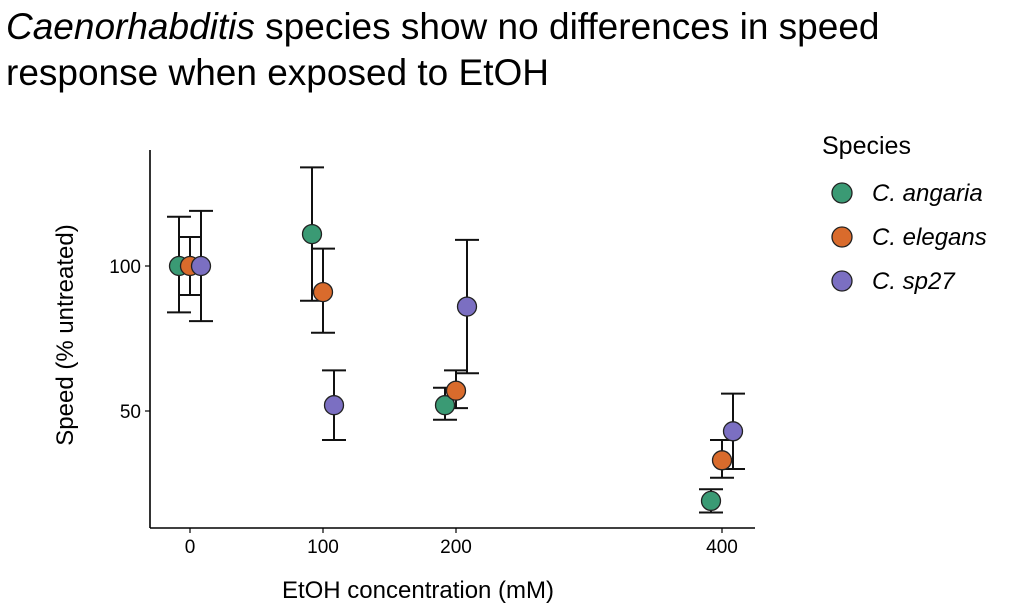  What do you see at coordinates (929, 237) in the screenshot?
I see `legend-label-c-elegans: C. elegans` at bounding box center [929, 237].